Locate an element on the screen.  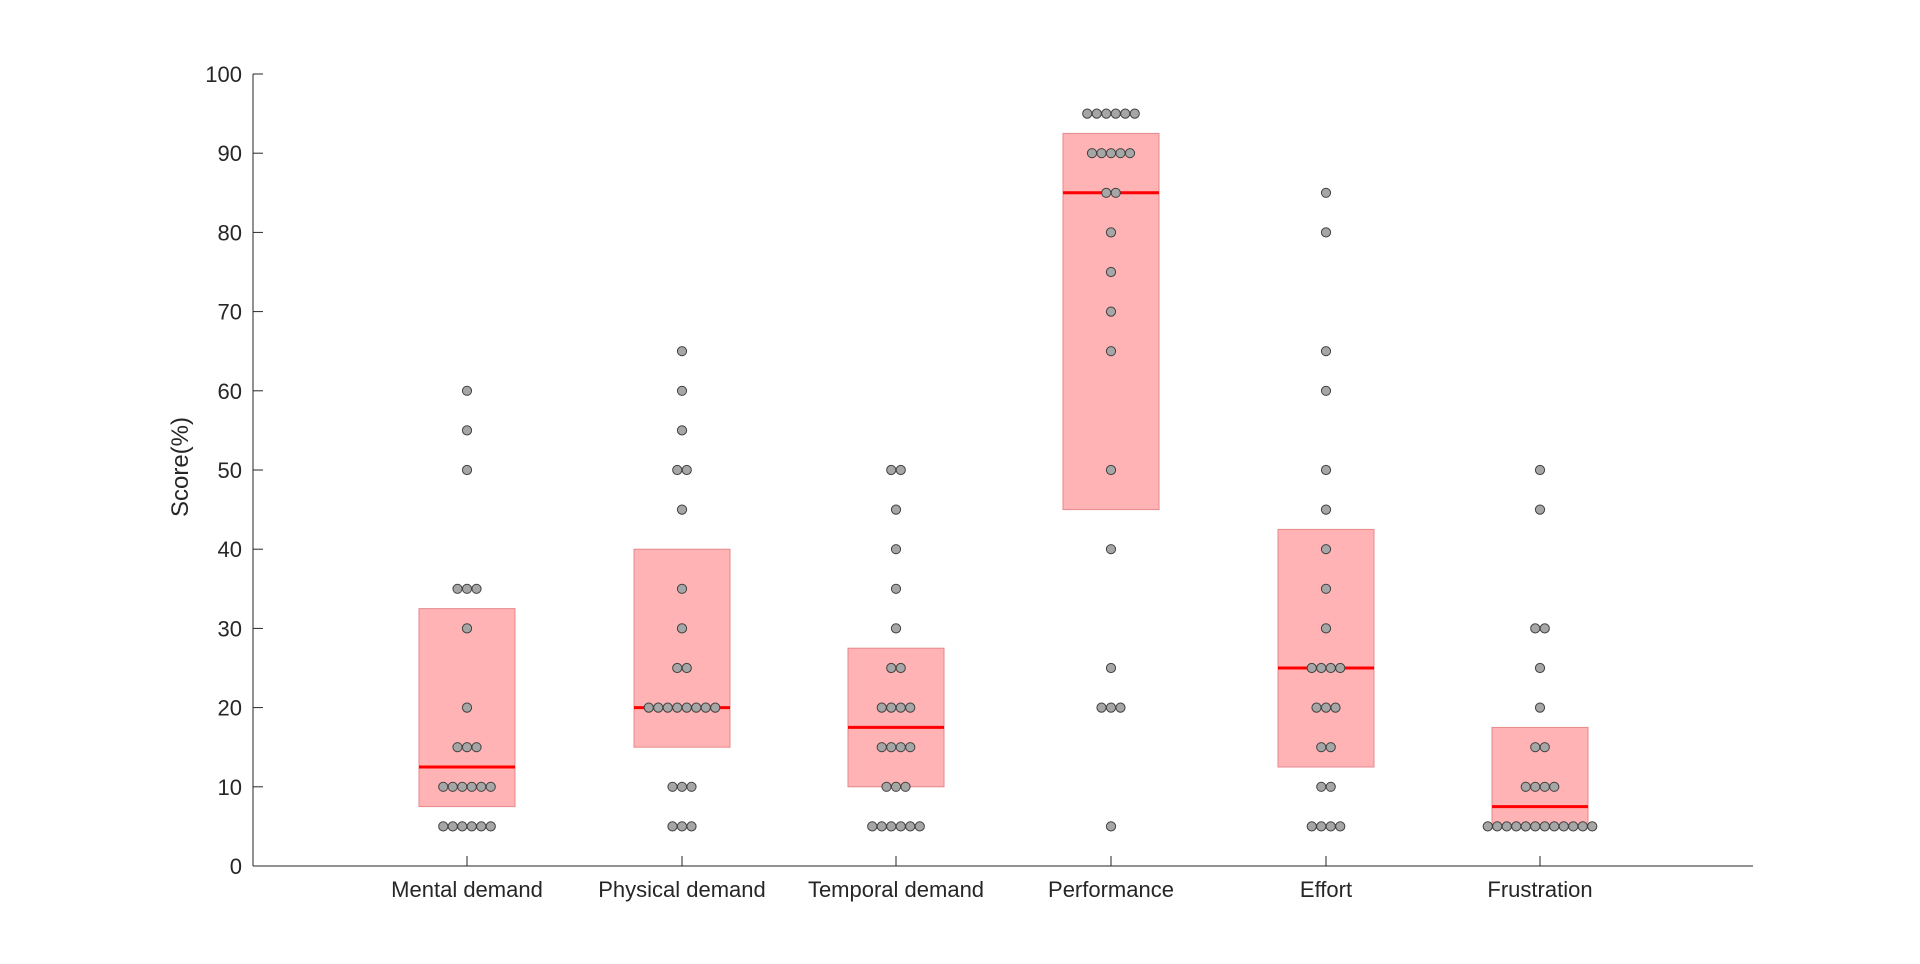
y-tick-label: 10 is located at coordinates (230, 787).